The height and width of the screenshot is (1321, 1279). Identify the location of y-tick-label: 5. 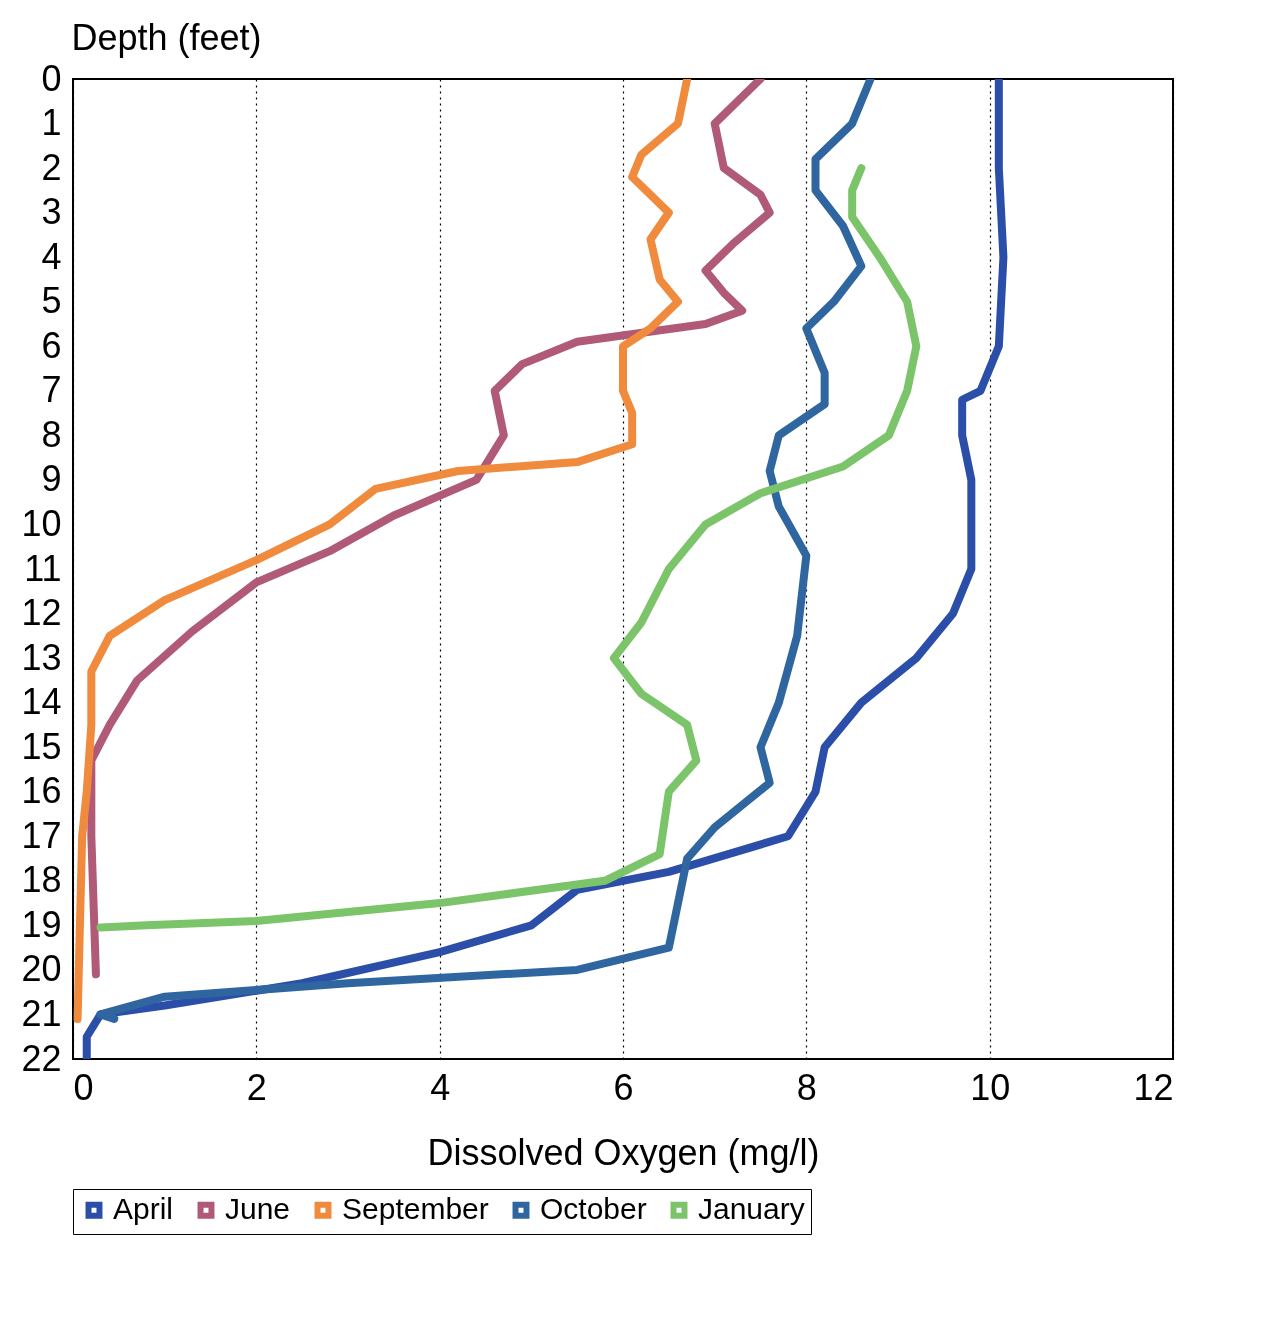
(51, 301).